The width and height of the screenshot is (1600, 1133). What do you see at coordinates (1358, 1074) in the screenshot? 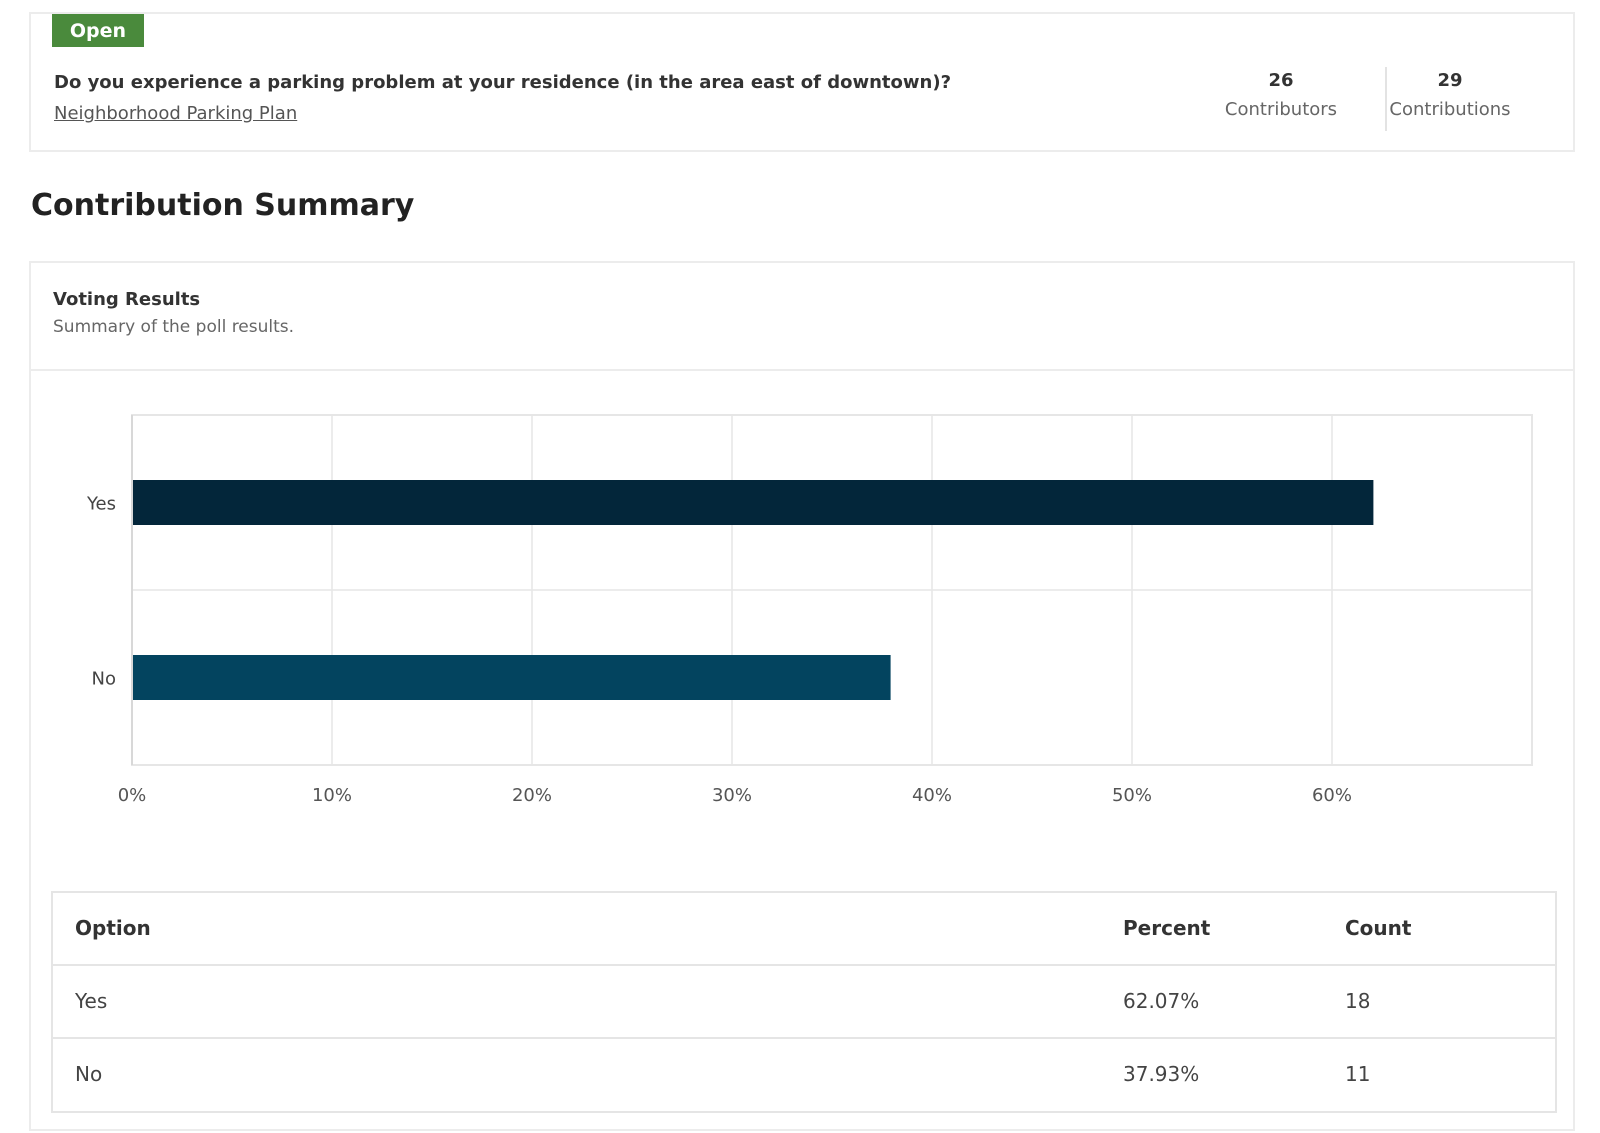
I see `row-count: 11` at bounding box center [1358, 1074].